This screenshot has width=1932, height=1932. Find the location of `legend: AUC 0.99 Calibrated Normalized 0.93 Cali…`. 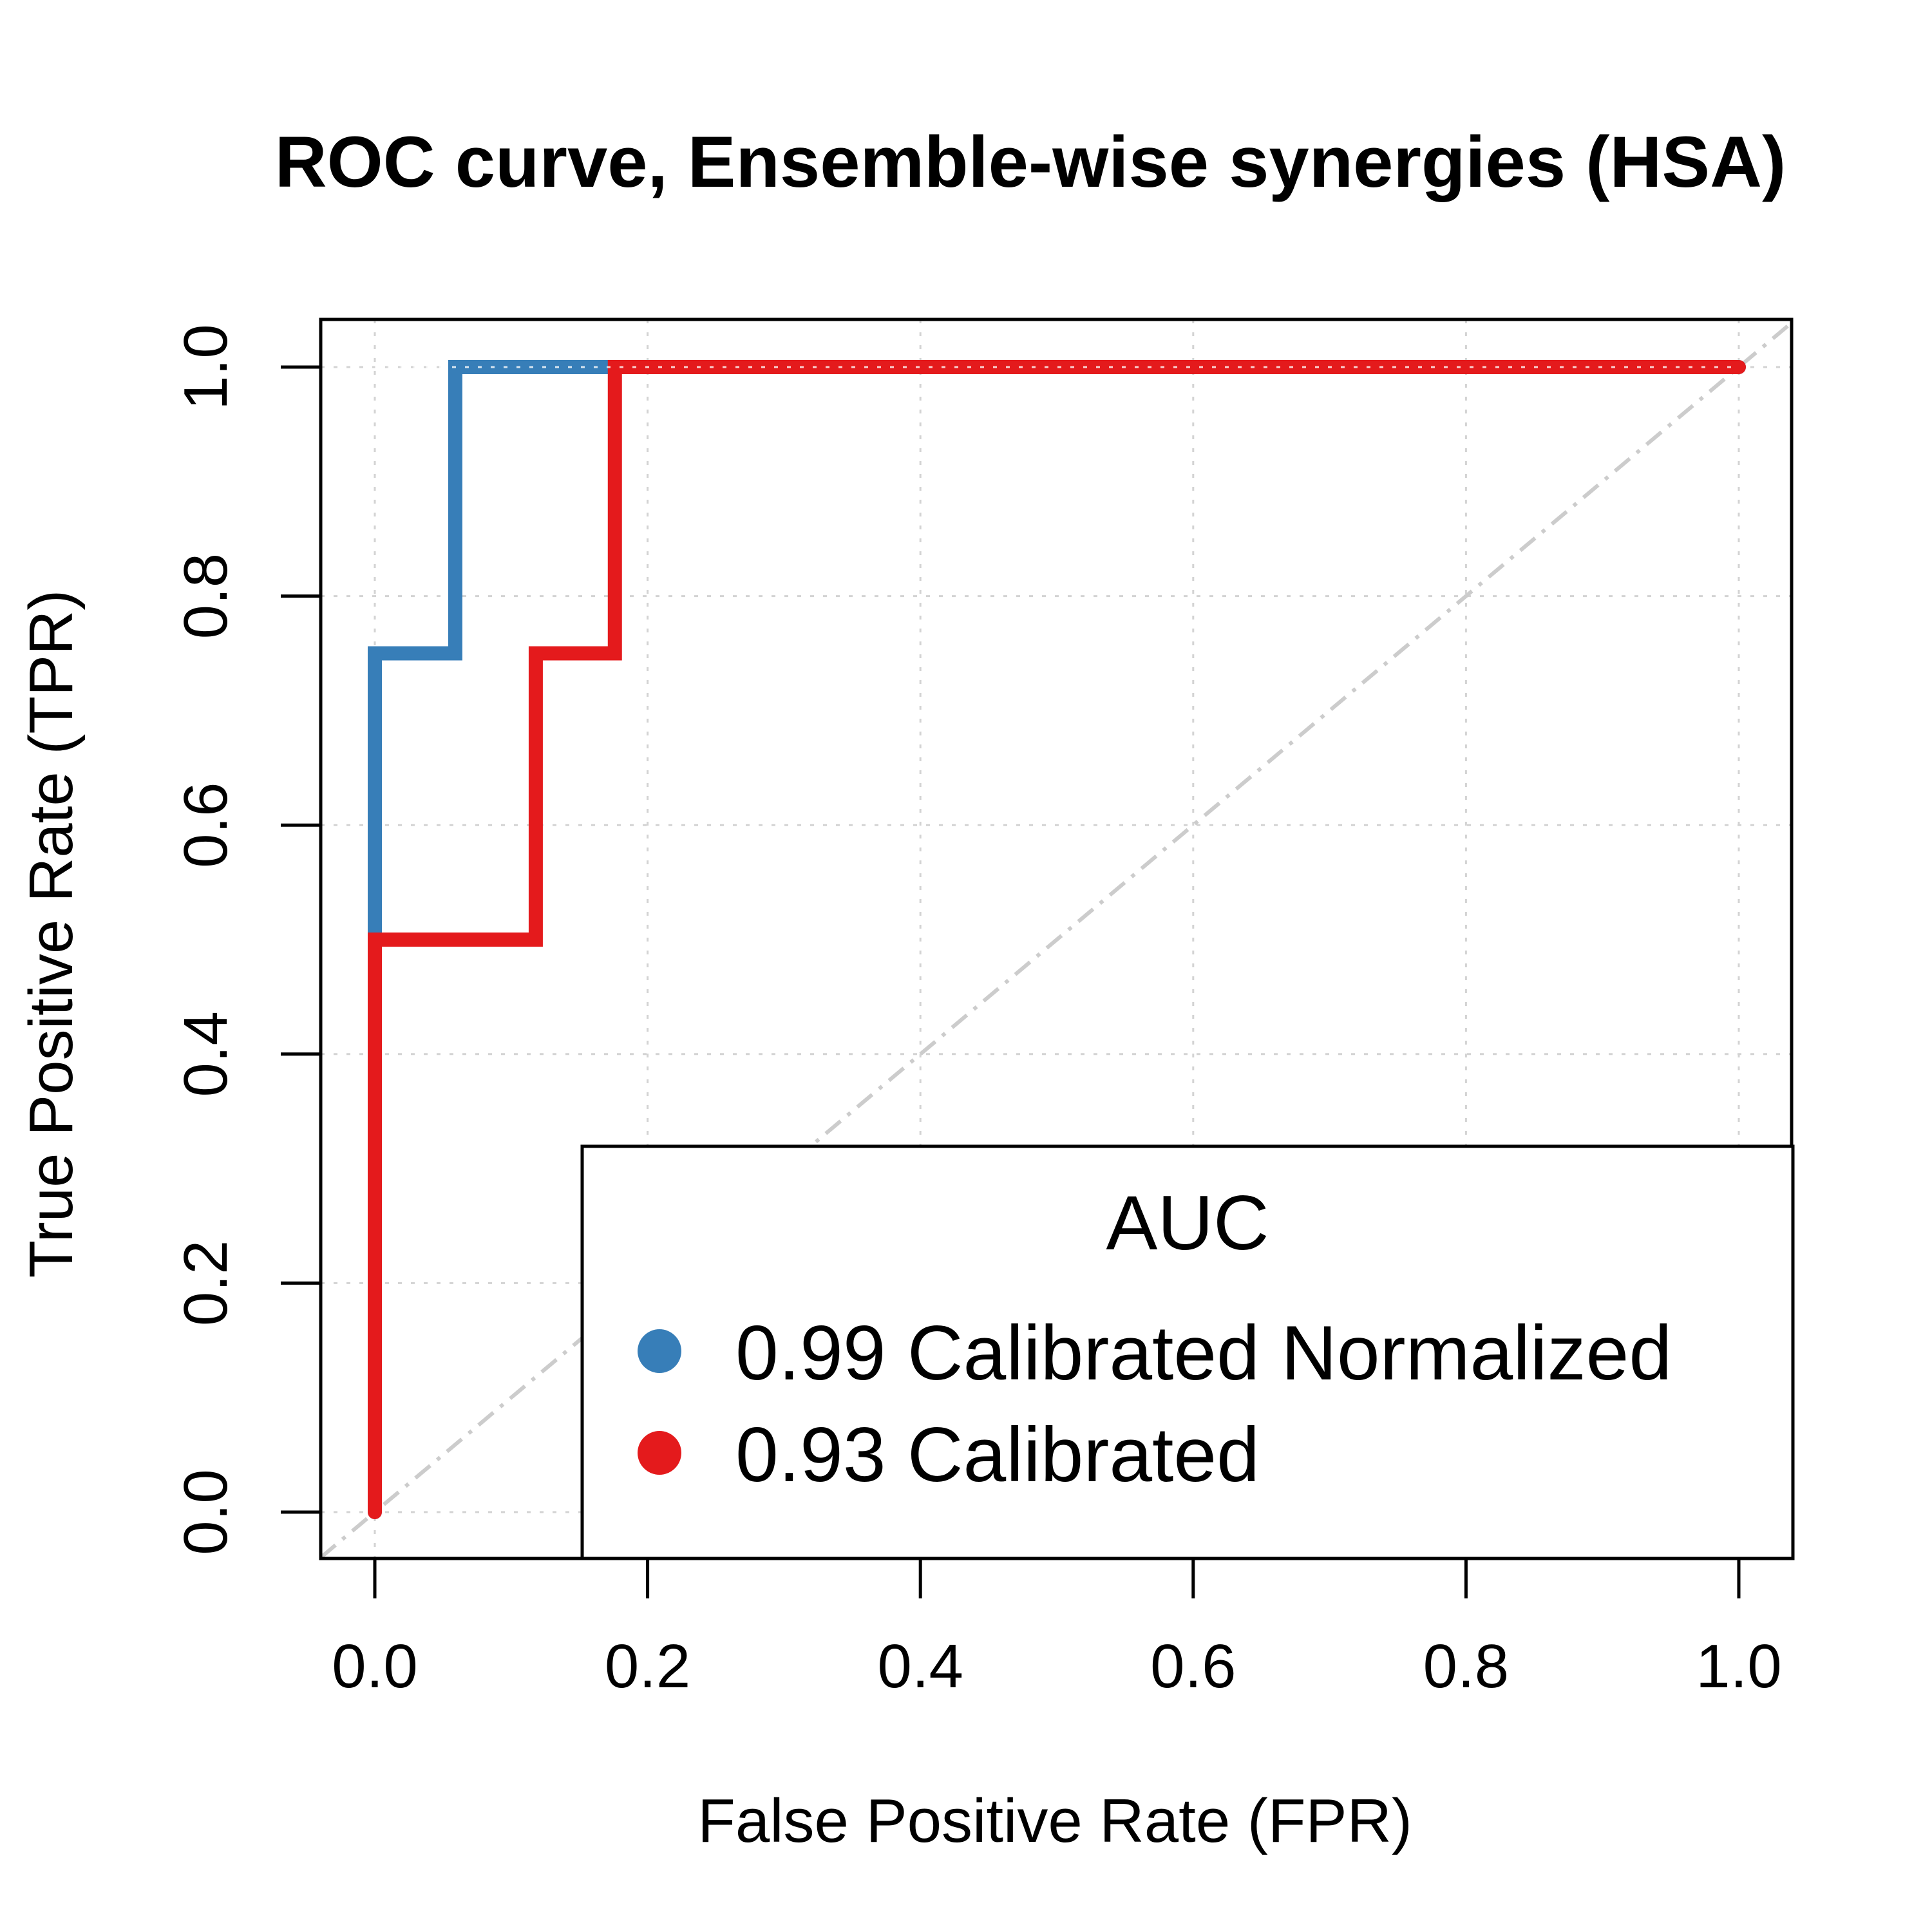

legend: AUC 0.99 Calibrated Normalized 0.93 Cali… is located at coordinates (1188, 1352).